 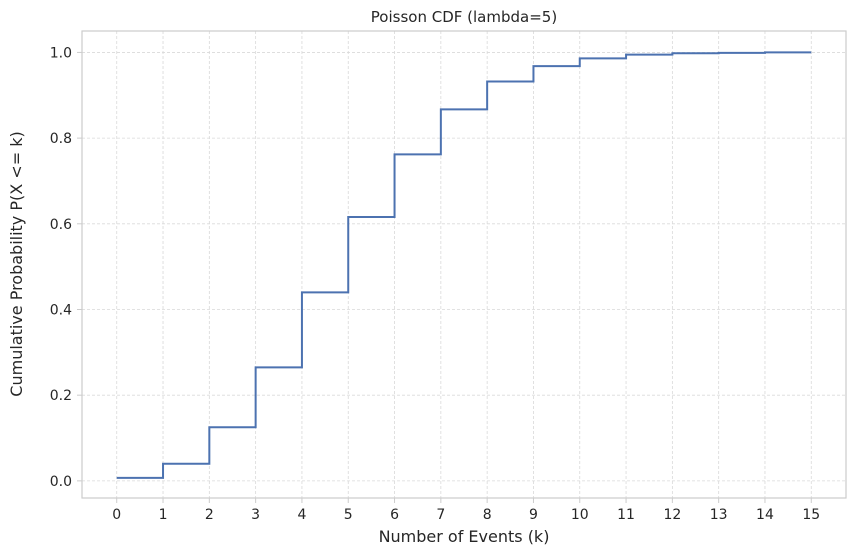 I want to click on x-tick-label: 8, so click(x=487, y=515).